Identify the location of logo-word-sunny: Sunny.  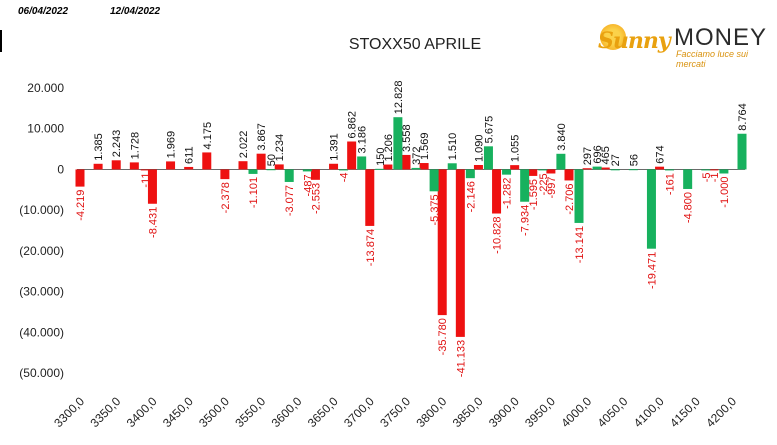
(634, 41).